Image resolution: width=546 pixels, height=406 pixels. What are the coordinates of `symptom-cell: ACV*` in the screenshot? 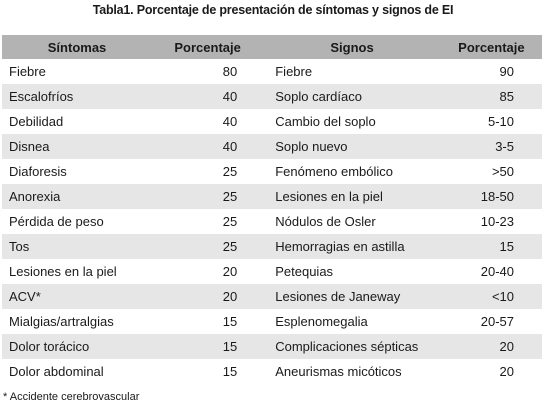 It's located at (77, 296).